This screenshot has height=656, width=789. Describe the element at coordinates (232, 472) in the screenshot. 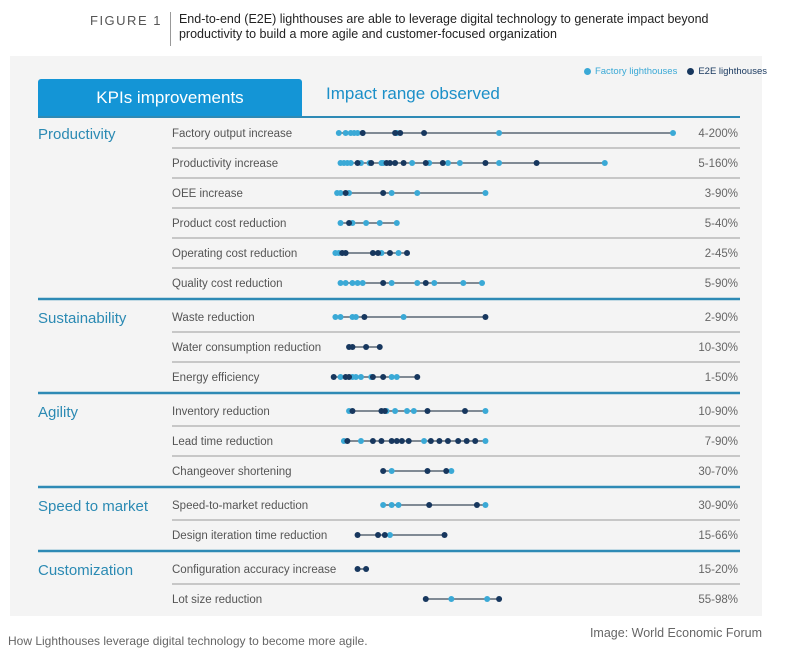

I see `kpi-label: Changeover shortening` at that location.